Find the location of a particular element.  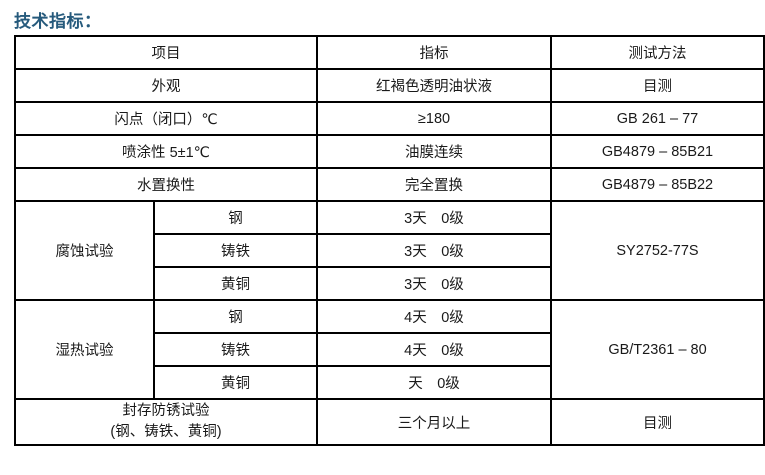

cell-group-corrosion: 腐蚀试验 is located at coordinates (84, 250).